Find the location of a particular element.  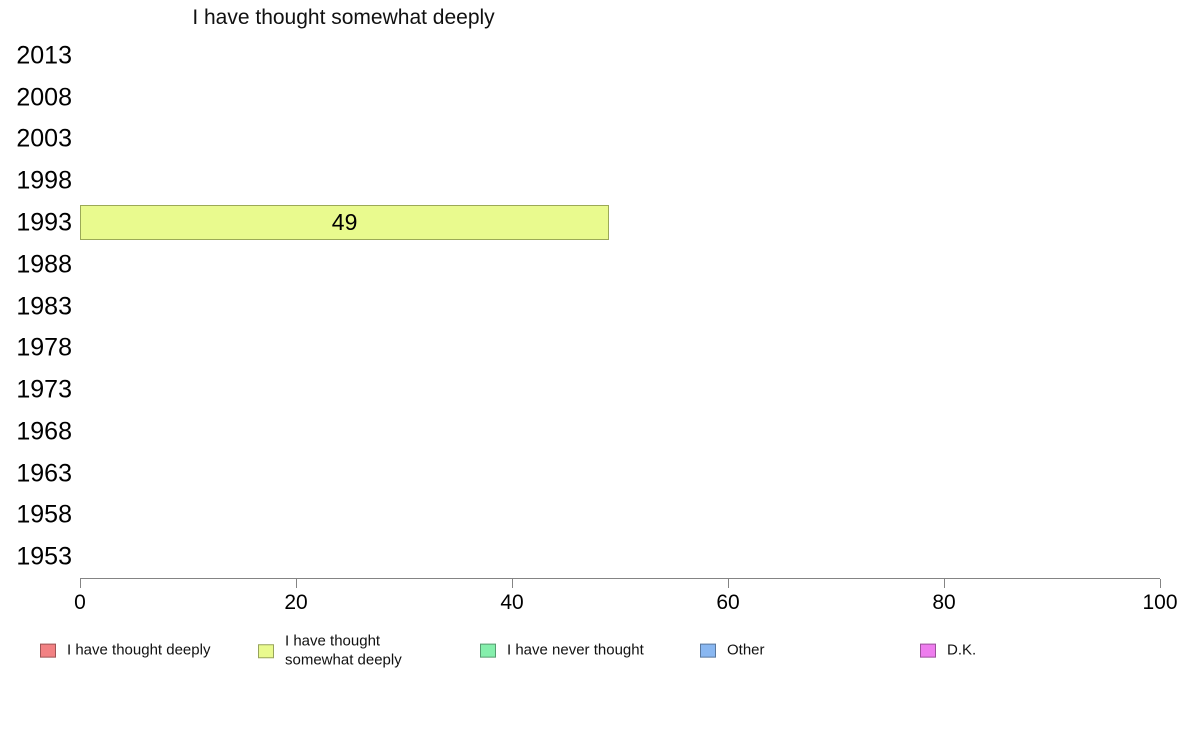

x-axis-line is located at coordinates (620, 578).